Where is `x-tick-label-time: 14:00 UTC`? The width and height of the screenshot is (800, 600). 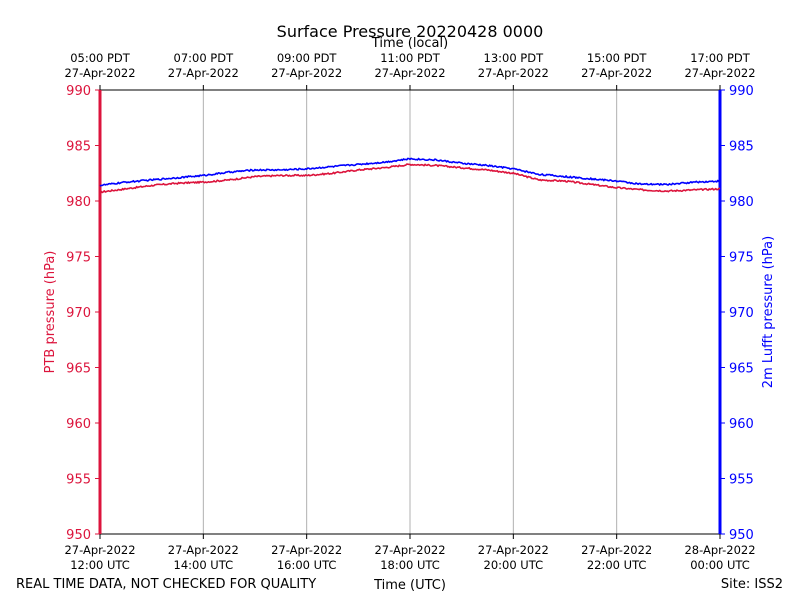
x-tick-label-time: 14:00 UTC is located at coordinates (204, 565).